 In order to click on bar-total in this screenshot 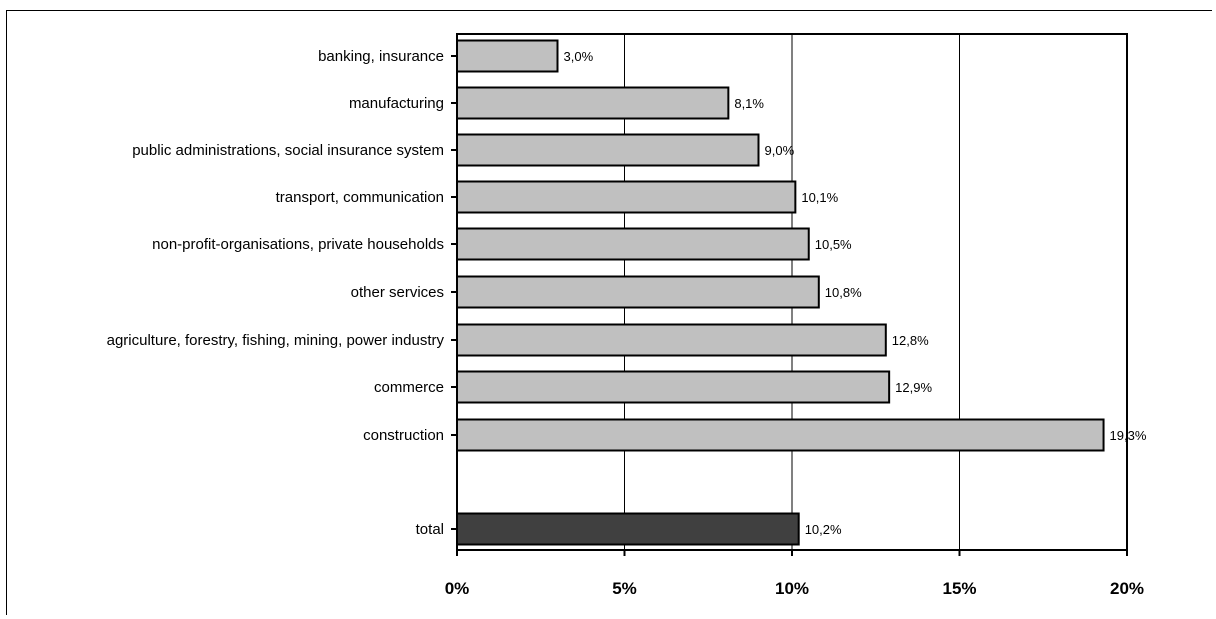, I will do `click(628, 529)`.